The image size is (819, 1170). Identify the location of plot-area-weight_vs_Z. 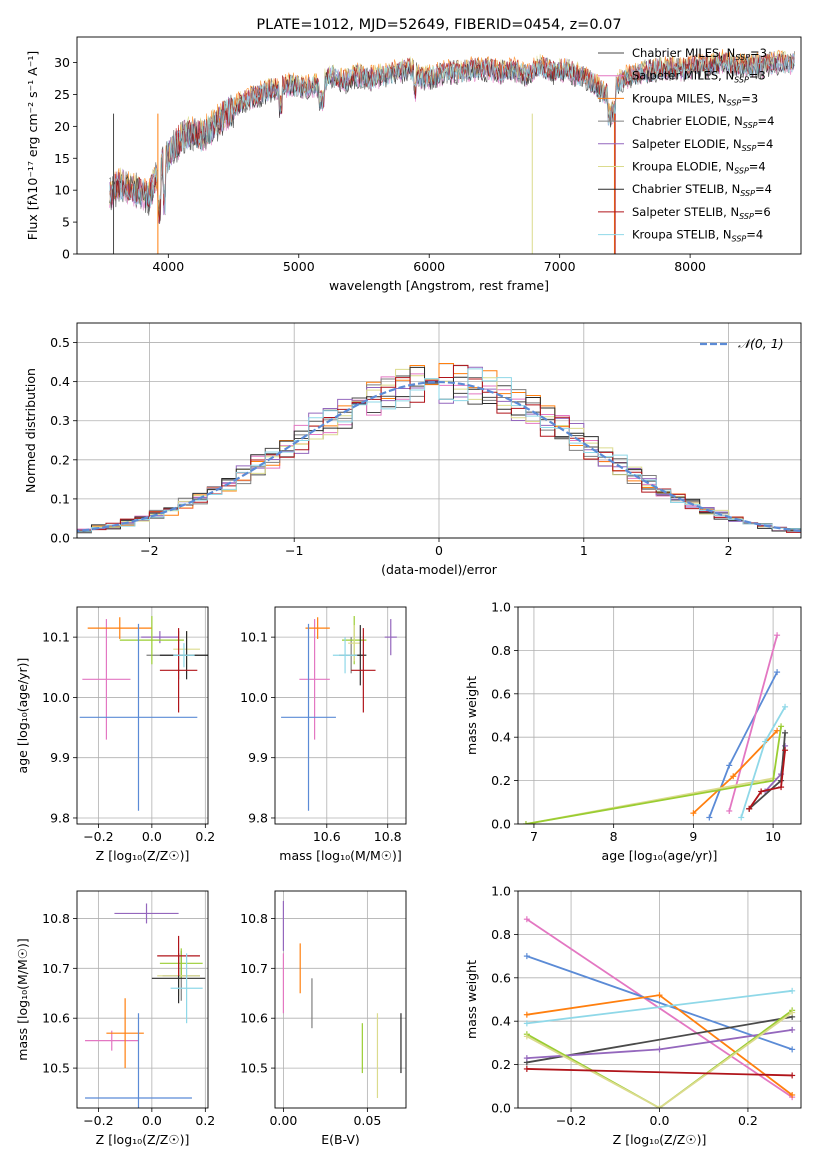
(659, 1012).